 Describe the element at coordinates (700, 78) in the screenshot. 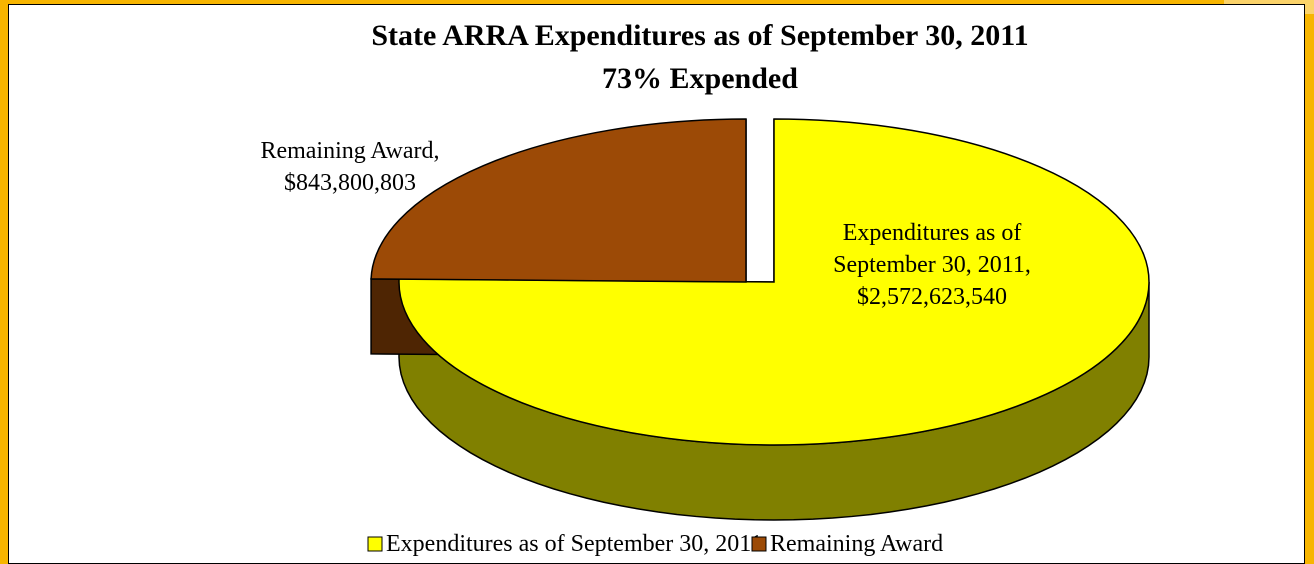

I see `chart-subtitle: 73% Expended` at that location.